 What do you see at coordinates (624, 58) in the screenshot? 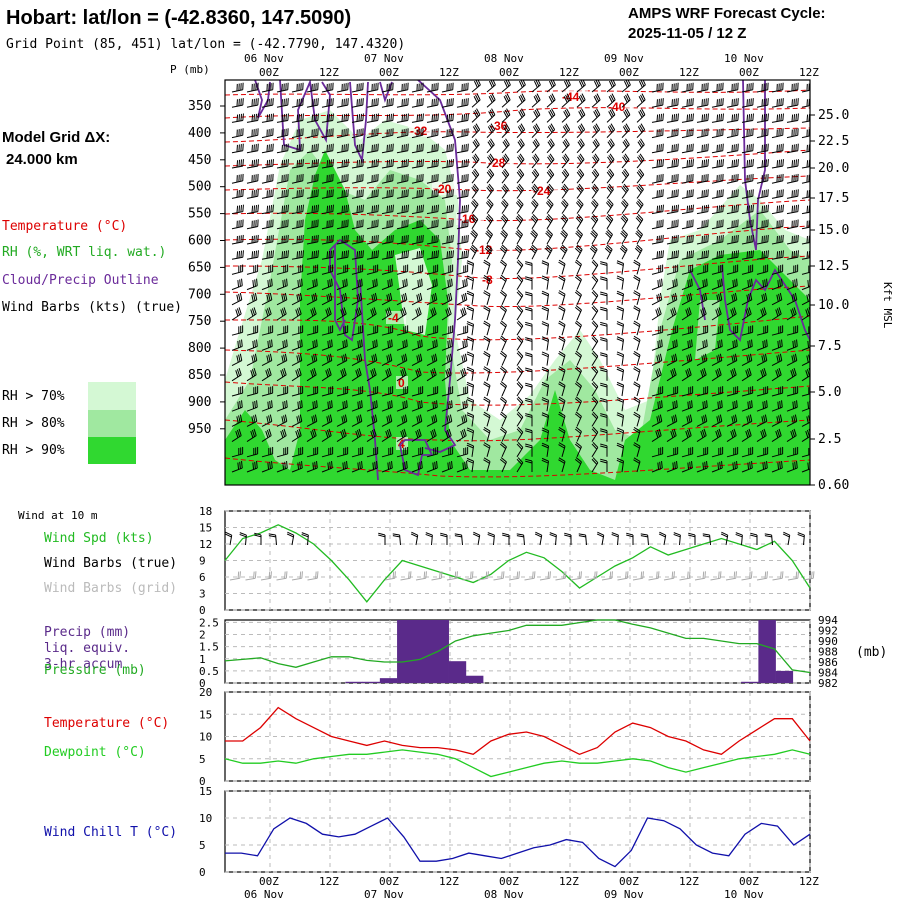
I see `top-date-label: 09 Nov` at bounding box center [624, 58].